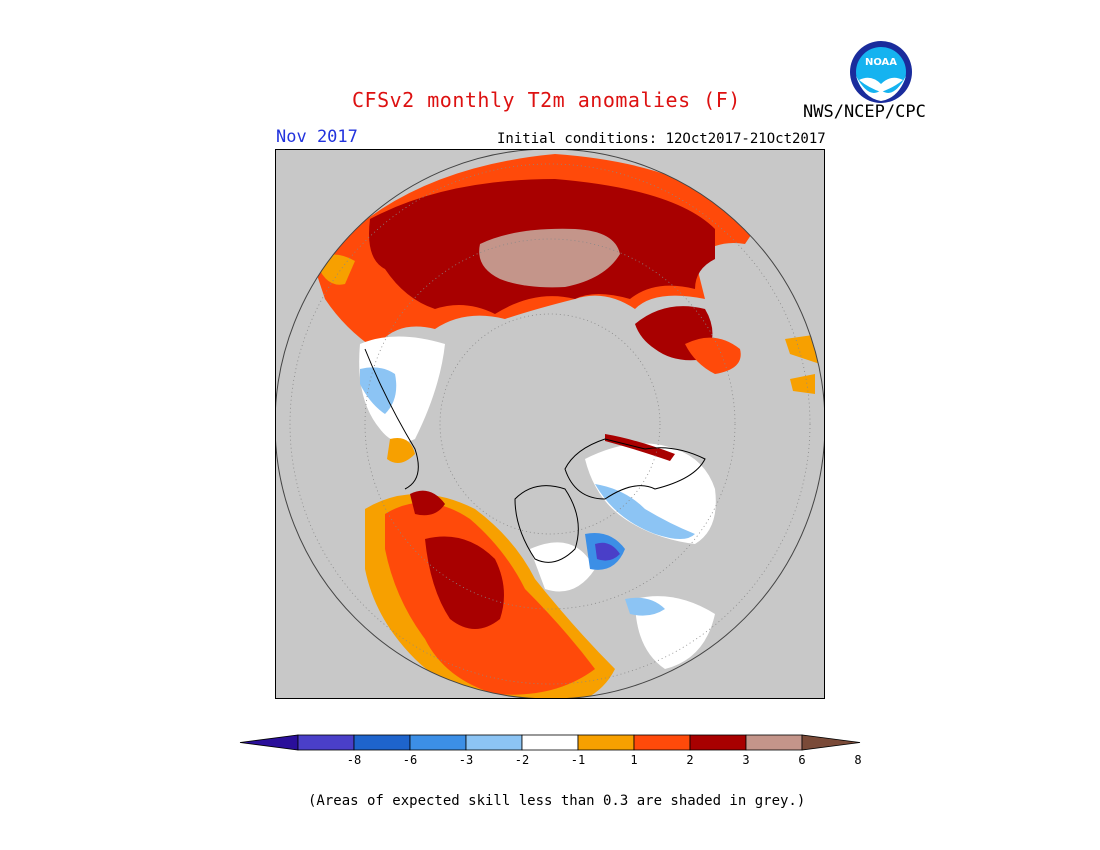 Image resolution: width=1100 pixels, height=850 pixels. Describe the element at coordinates (578, 760) in the screenshot. I see `legend-tick-label: -1` at that location.